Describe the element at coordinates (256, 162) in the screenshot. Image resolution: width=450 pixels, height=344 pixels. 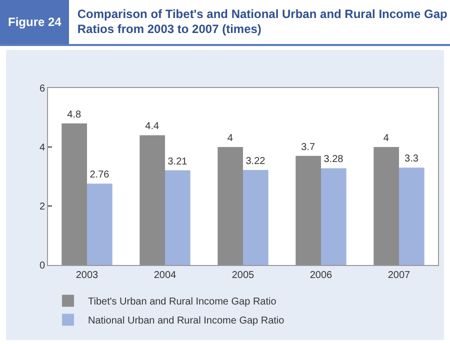
I see `data-label: 3.22` at that location.